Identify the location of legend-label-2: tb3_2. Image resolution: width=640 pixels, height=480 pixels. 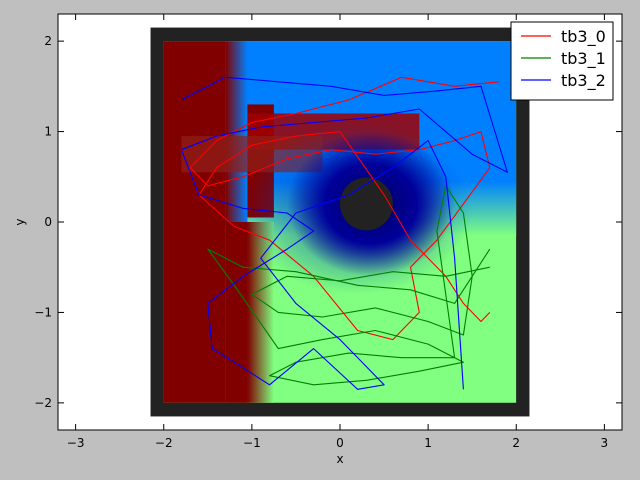
(583, 81).